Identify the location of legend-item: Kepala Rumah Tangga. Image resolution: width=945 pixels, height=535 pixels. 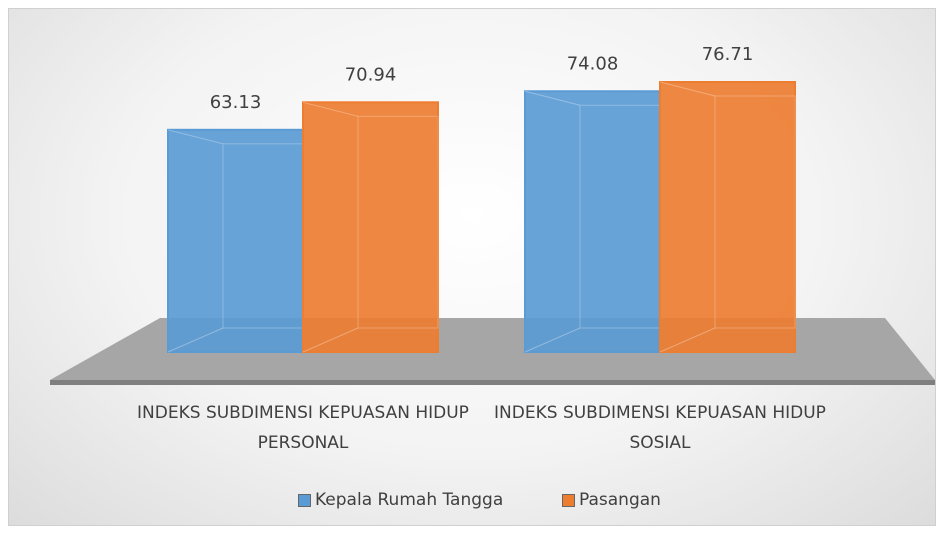
(400, 500).